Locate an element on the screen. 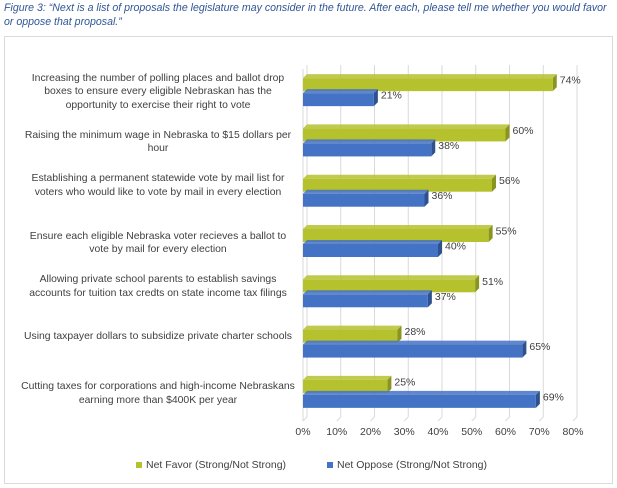 The height and width of the screenshot is (488, 617). favor-value-label: 51% is located at coordinates (492, 282).